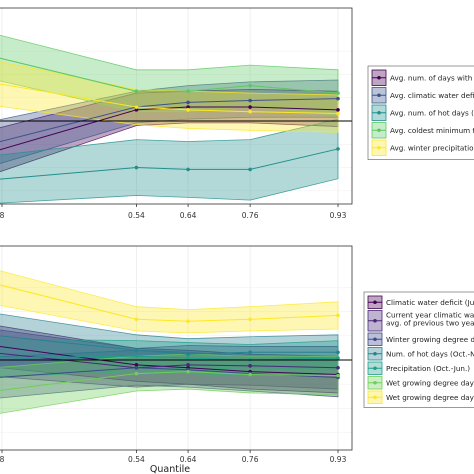 Image resolution: width=474 pixels, height=474 pixels. What do you see at coordinates (430, 339) in the screenshot?
I see `legend-label: Winter growing degree day` at bounding box center [430, 339].